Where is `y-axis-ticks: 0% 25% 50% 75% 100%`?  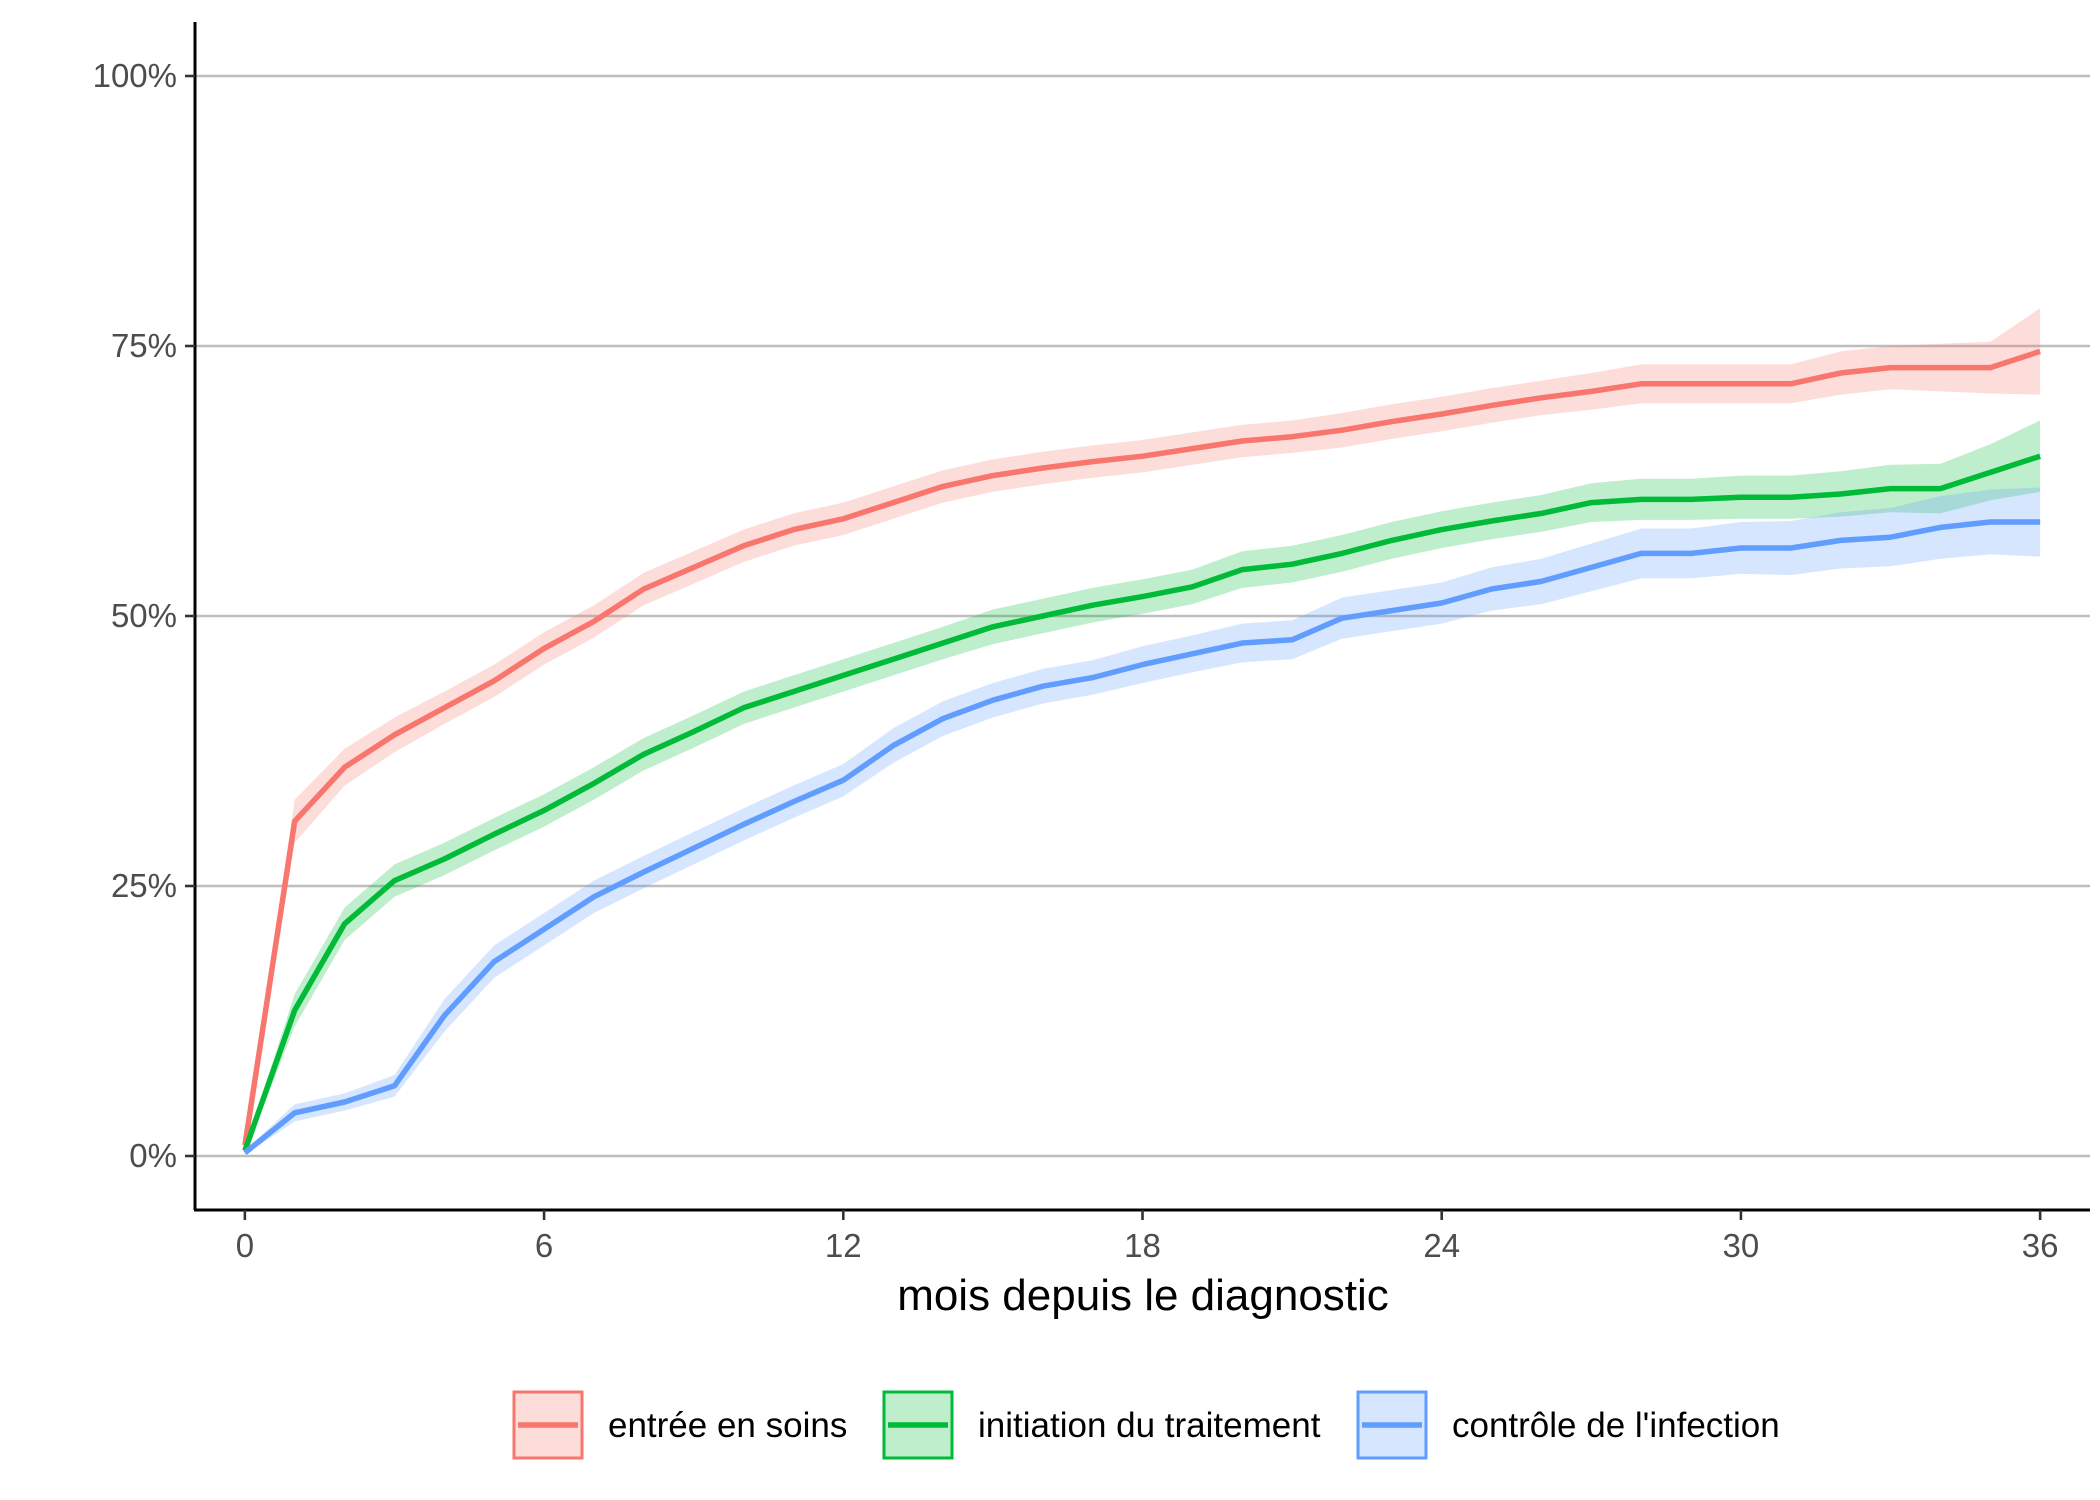 y-axis-ticks: 0% 25% 50% 75% 100% is located at coordinates (144, 615).